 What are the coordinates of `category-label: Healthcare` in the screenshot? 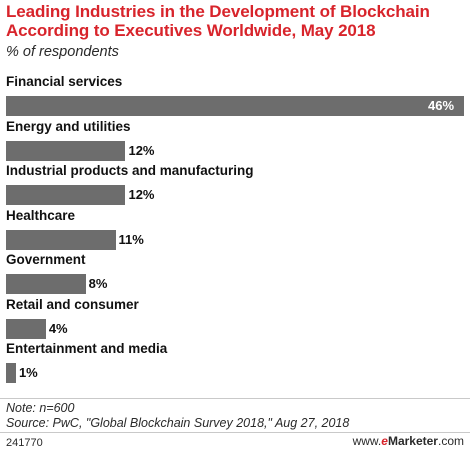 It's located at (41, 215).